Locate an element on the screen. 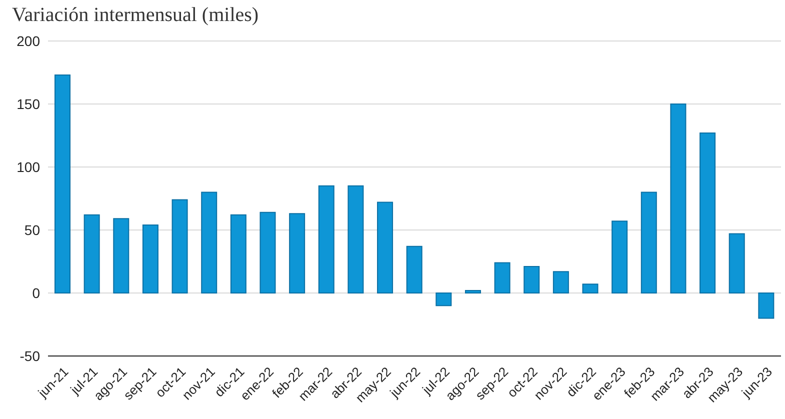  y-tick-label: -50 is located at coordinates (30, 356).